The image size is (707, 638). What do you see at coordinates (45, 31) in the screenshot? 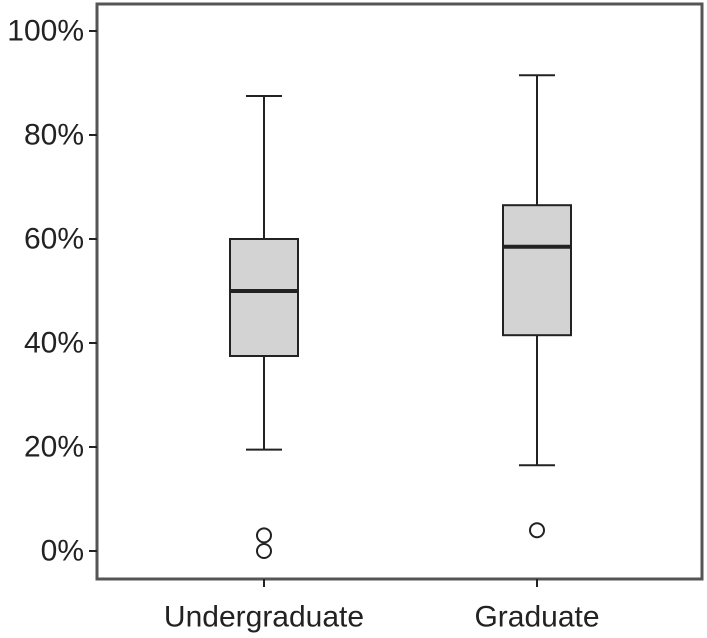
I see `y-tick-label-100: 100%` at bounding box center [45, 31].